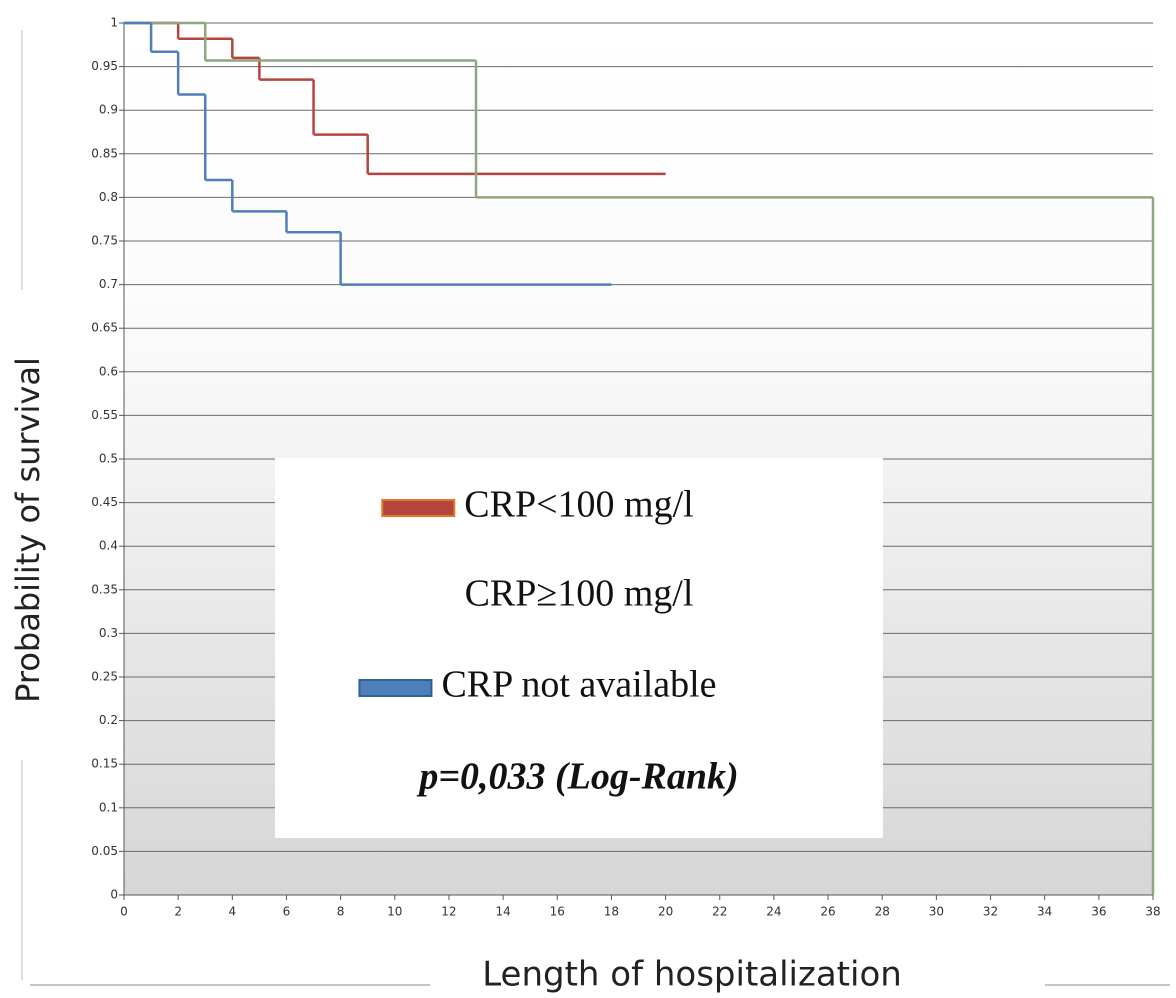 This screenshot has height=998, width=1176. I want to click on y-tick-label: 0.65, so click(104, 328).